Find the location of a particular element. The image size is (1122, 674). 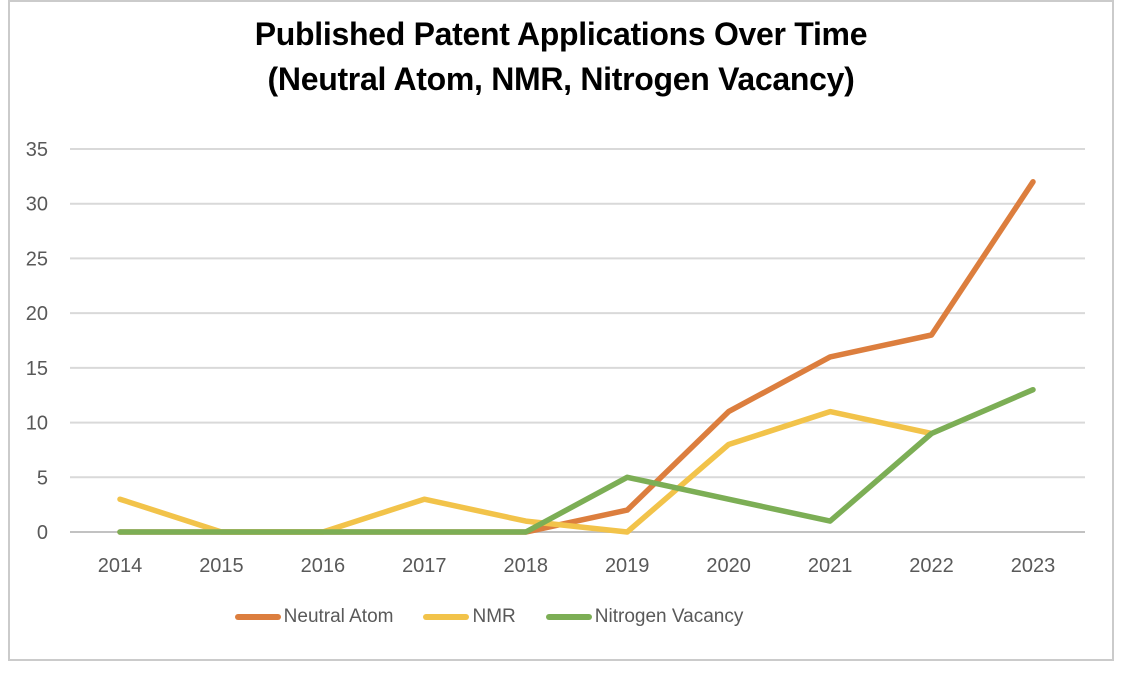

y-axis-tick-label: 20 is located at coordinates (37, 314).